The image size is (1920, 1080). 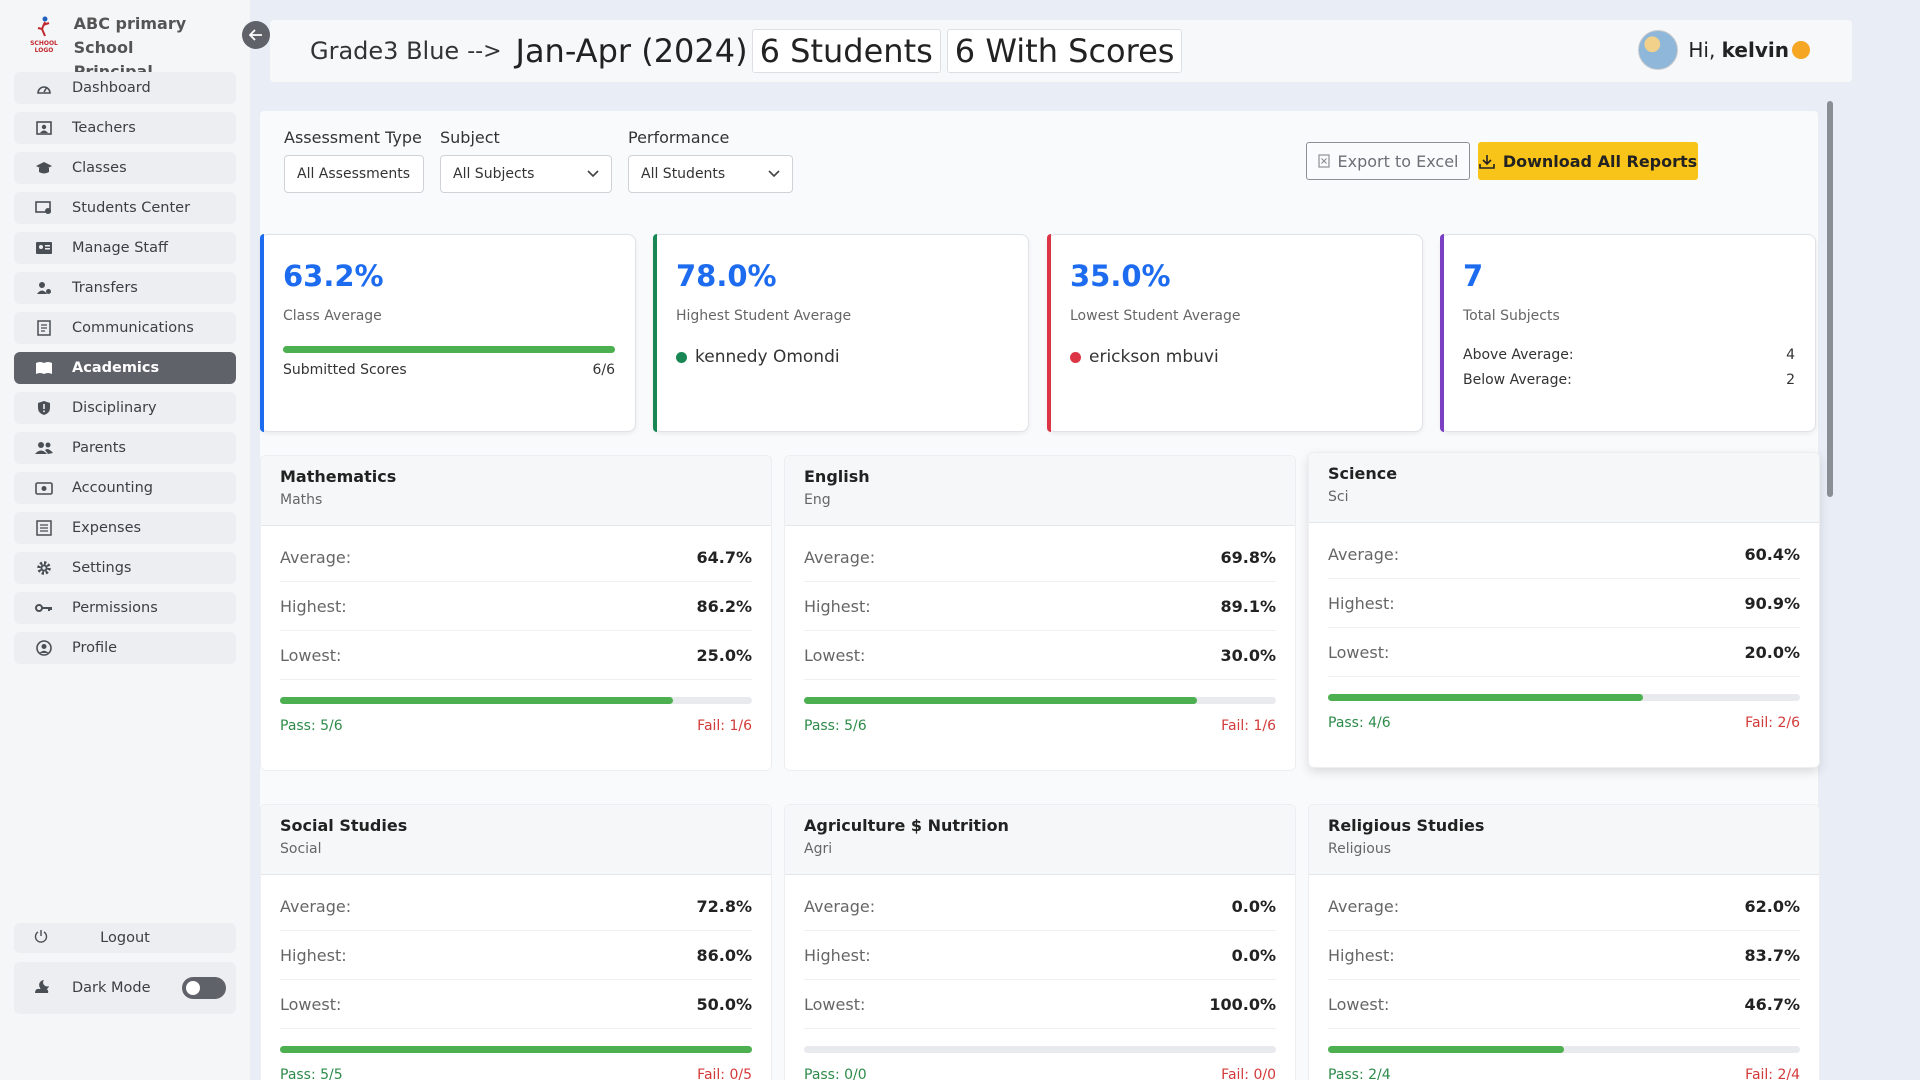 I want to click on submitted-label: Submitted Scores, so click(x=345, y=370).